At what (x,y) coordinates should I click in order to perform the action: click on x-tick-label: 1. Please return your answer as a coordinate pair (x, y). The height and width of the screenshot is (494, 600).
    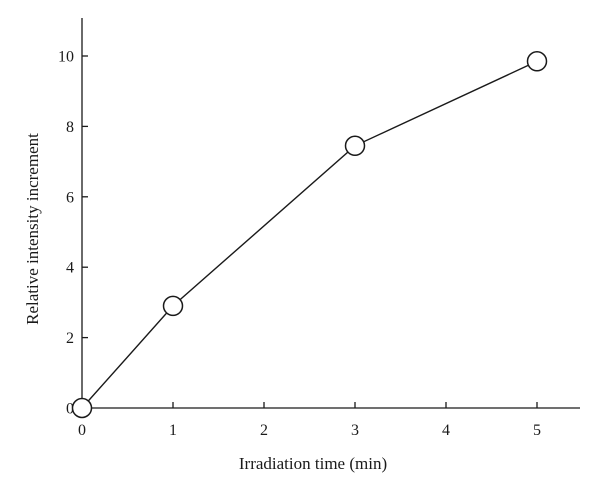
    Looking at the image, I should click on (173, 430).